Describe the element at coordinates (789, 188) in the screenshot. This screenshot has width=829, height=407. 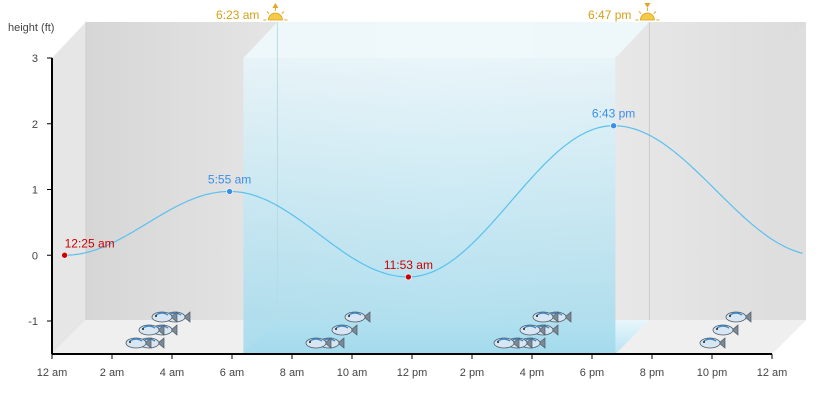
I see `right-side-wall` at that location.